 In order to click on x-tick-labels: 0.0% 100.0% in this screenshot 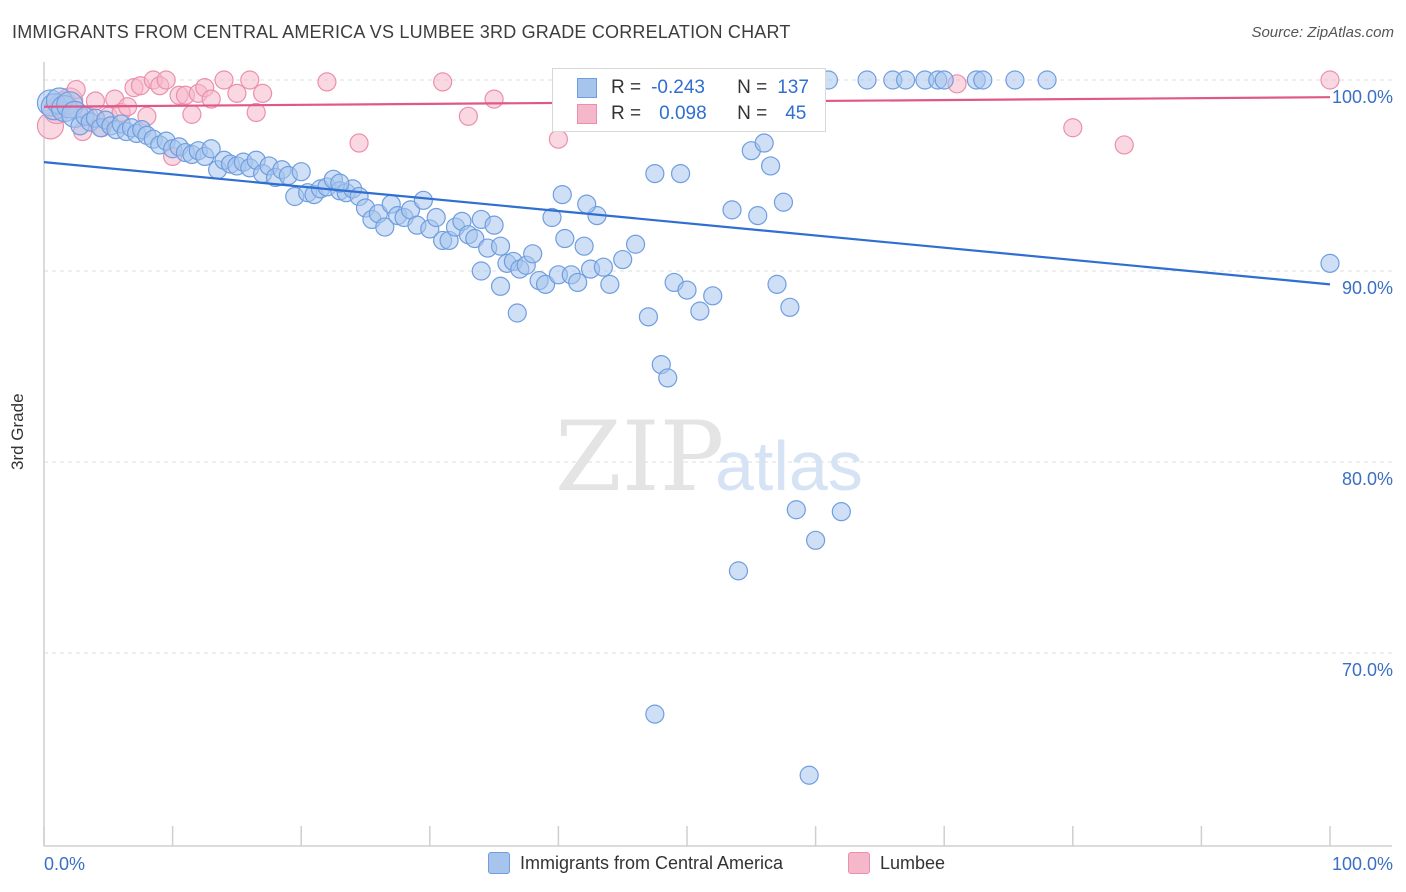, I will do `click(718, 864)`.